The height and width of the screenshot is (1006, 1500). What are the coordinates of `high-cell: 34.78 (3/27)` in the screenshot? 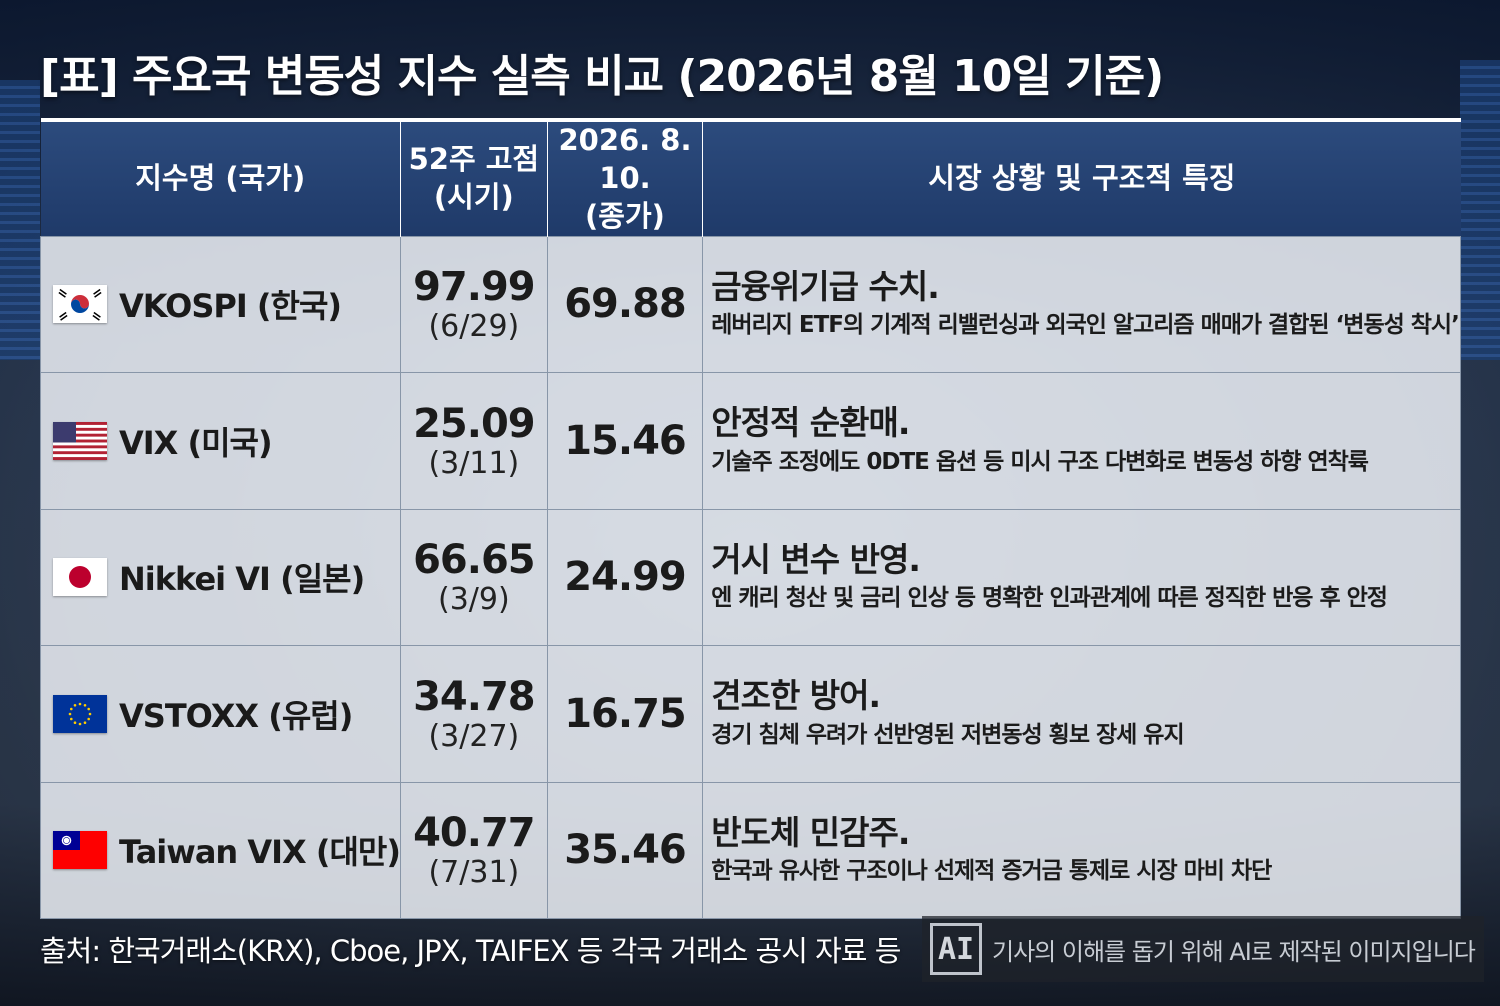 It's located at (473, 714).